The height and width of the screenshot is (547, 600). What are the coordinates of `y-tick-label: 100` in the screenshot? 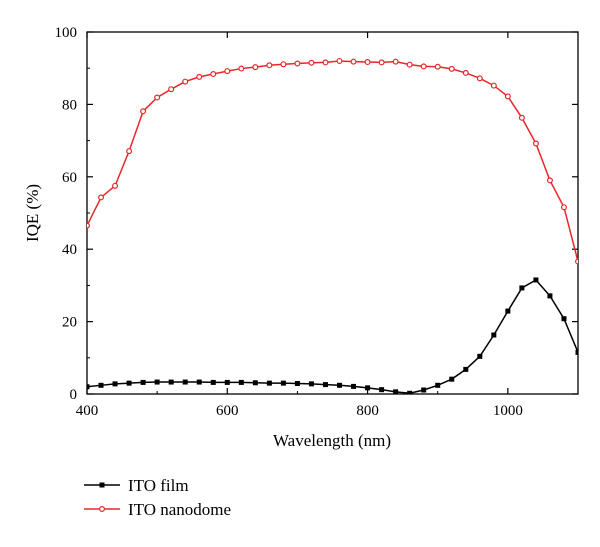 It's located at (66, 33).